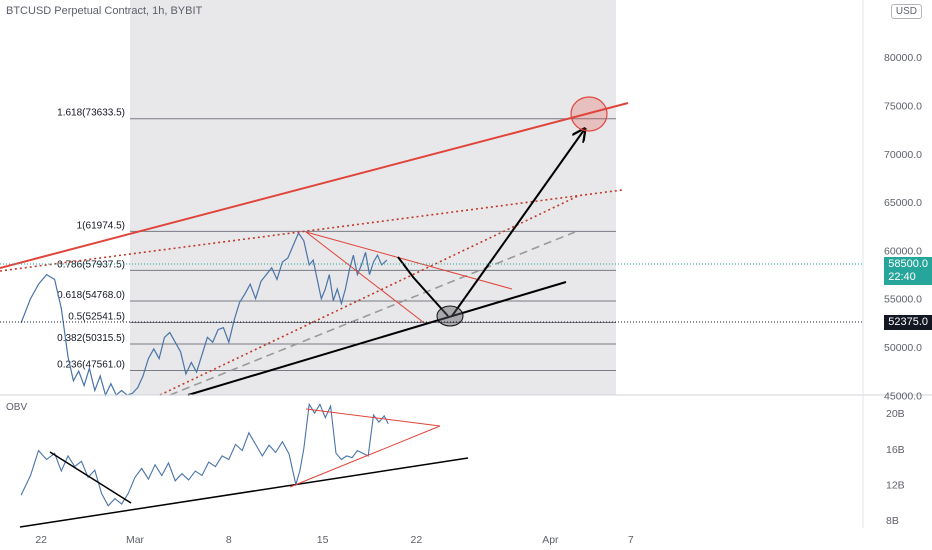  I want to click on time-axis-tick: 8, so click(229, 540).